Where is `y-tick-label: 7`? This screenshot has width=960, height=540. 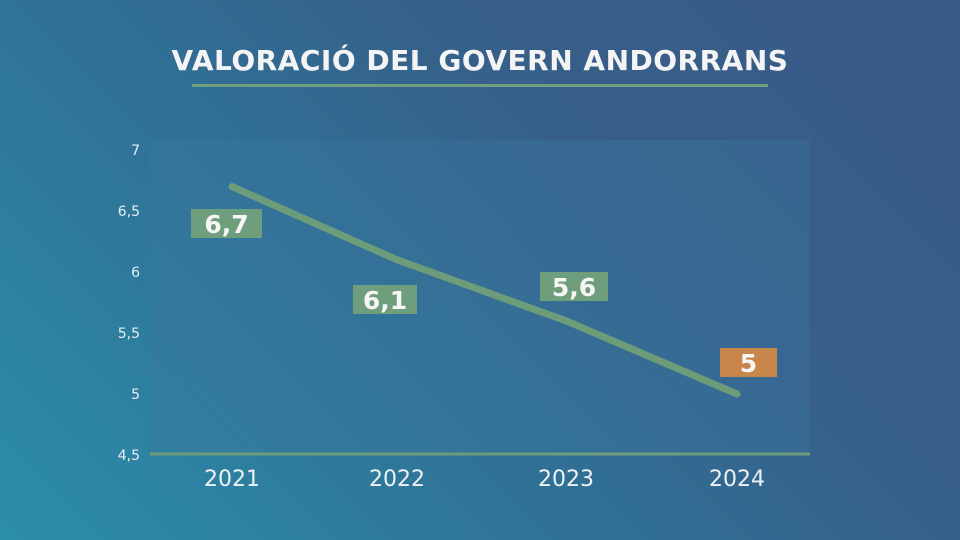 y-tick-label: 7 is located at coordinates (135, 151).